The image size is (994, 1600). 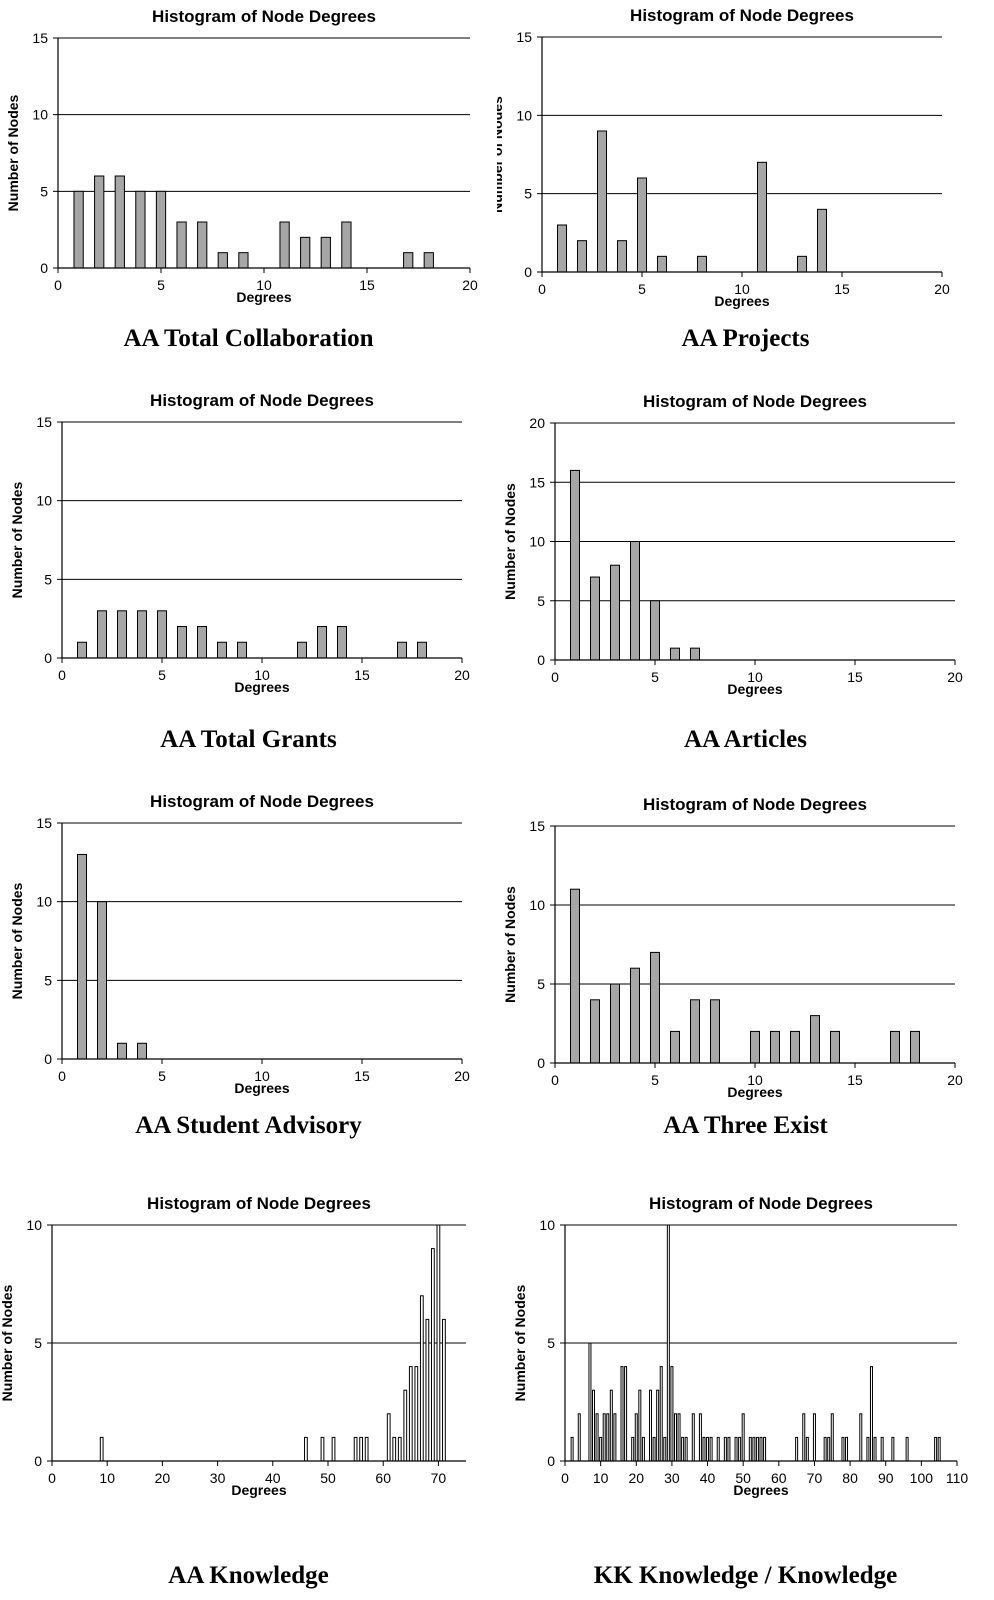 What do you see at coordinates (258, 1490) in the screenshot?
I see `x-axis-label: Degrees` at bounding box center [258, 1490].